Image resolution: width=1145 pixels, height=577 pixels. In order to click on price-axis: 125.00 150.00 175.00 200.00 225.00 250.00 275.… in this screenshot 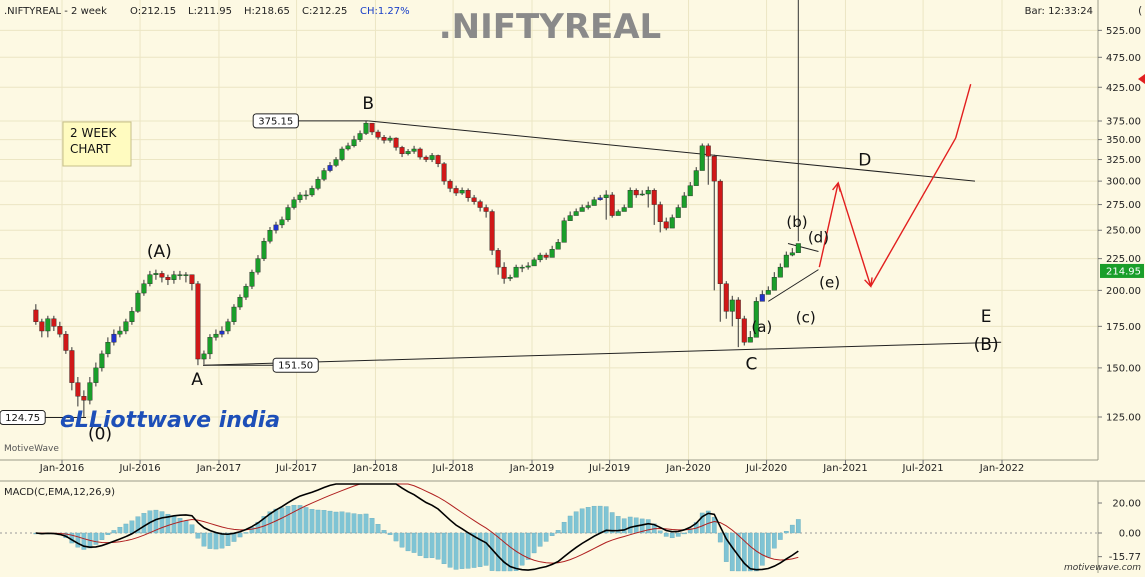, I will do `click(1119, 225)`.